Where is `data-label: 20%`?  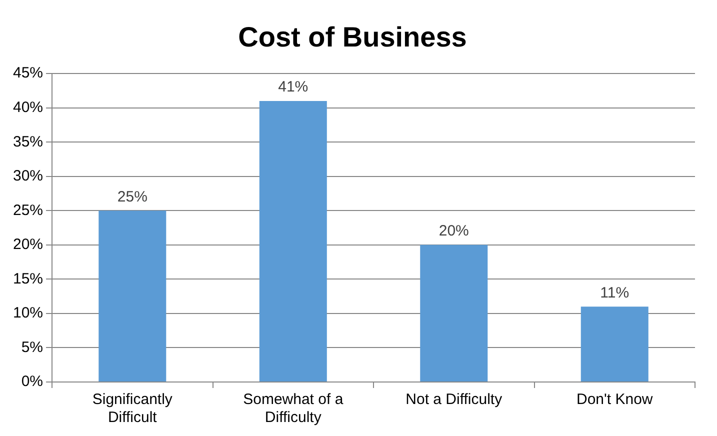 data-label: 20% is located at coordinates (453, 231).